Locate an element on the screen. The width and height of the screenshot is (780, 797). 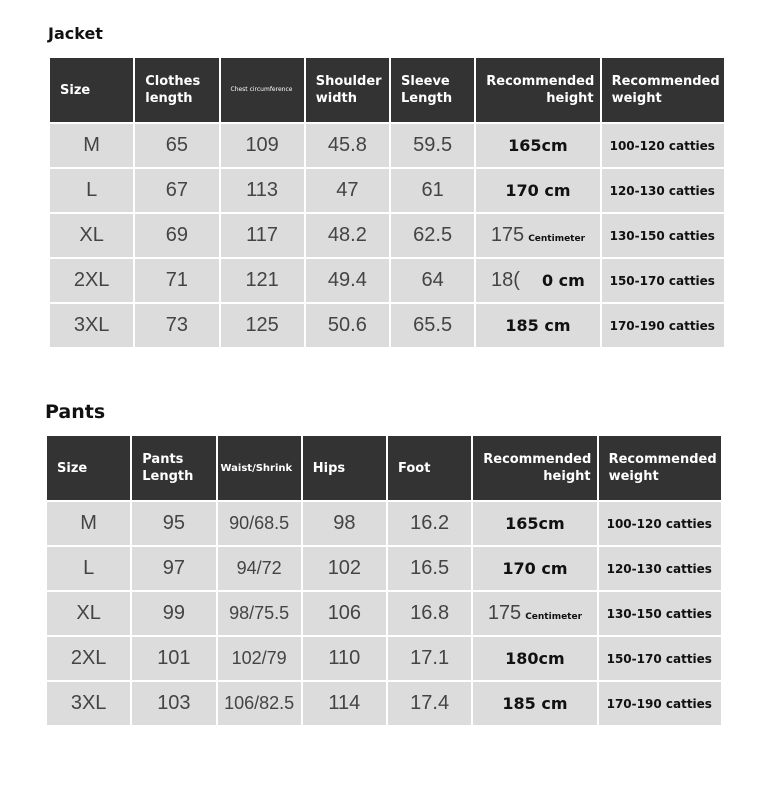
measurement-cell: 109 is located at coordinates (262, 145).